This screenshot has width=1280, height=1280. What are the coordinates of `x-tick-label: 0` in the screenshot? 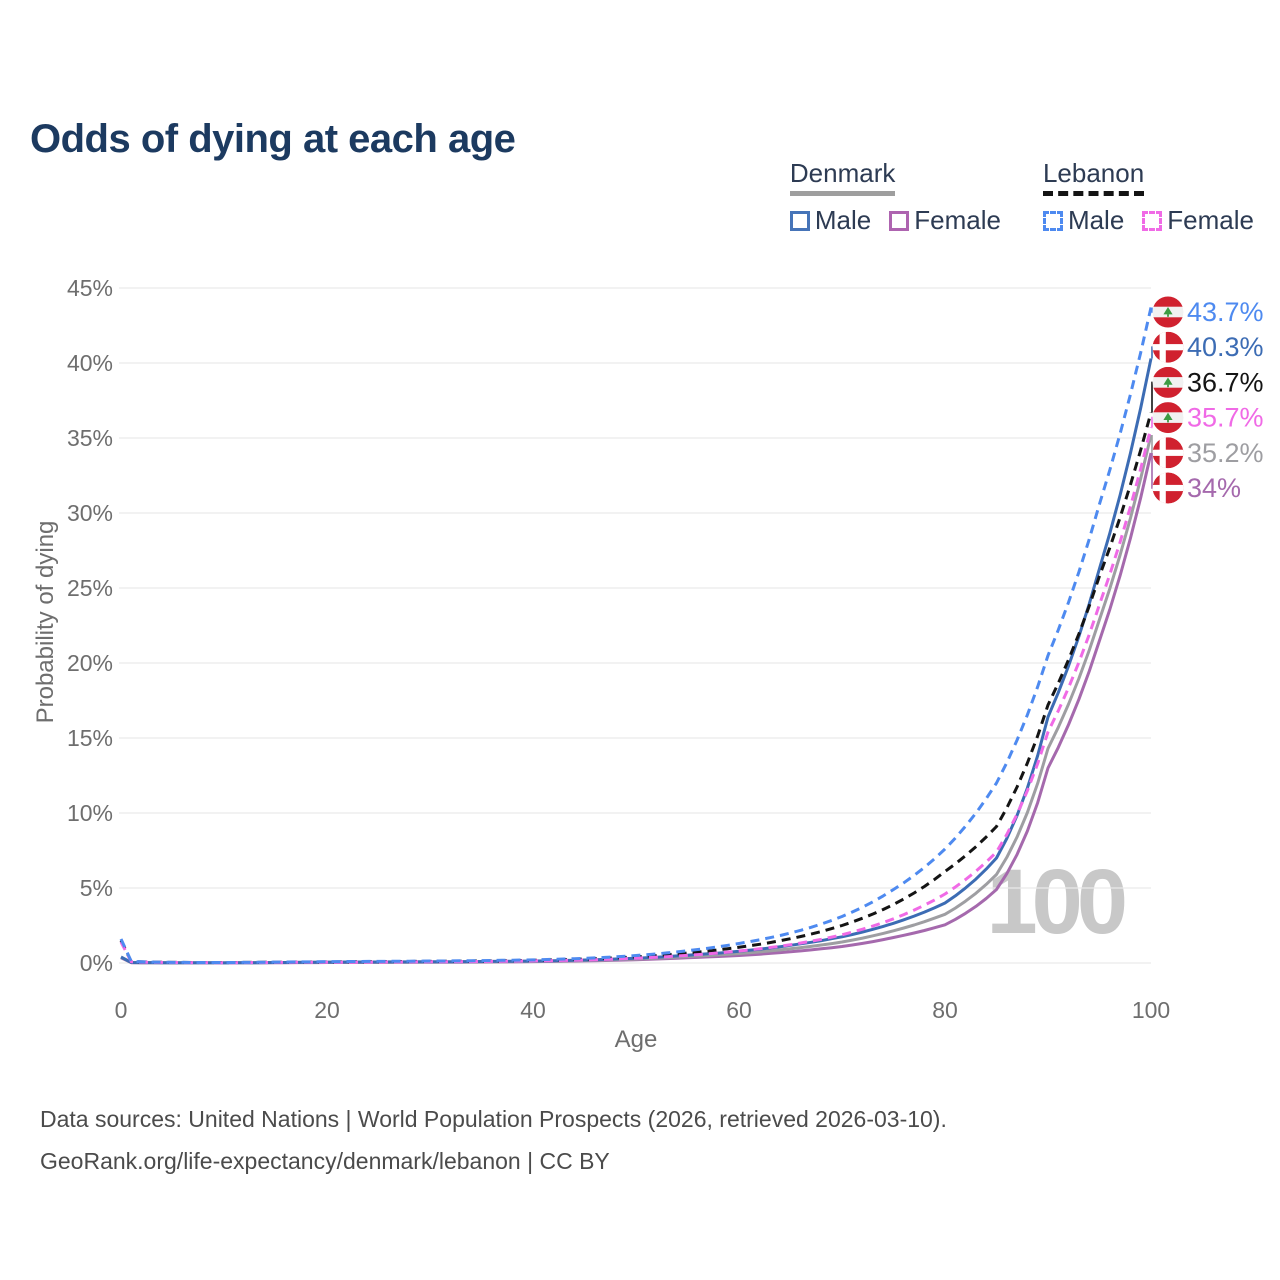 It's located at (121, 1010).